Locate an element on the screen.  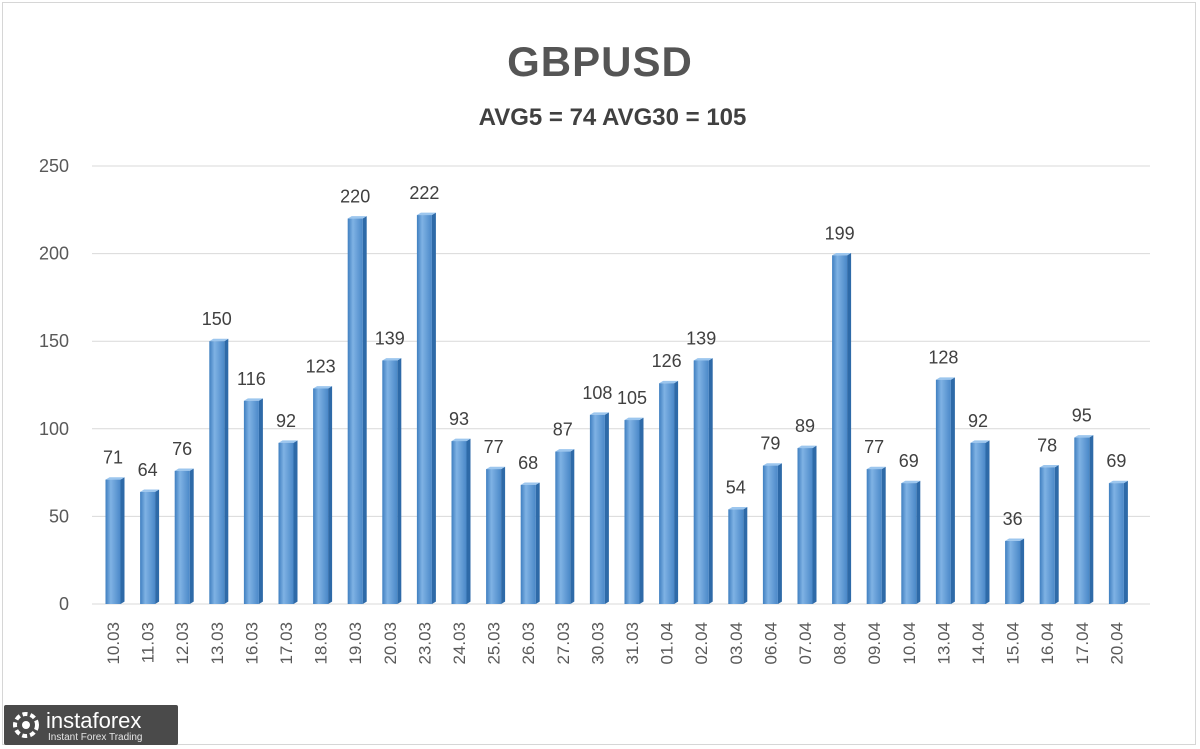
data-label: 68 is located at coordinates (528, 463).